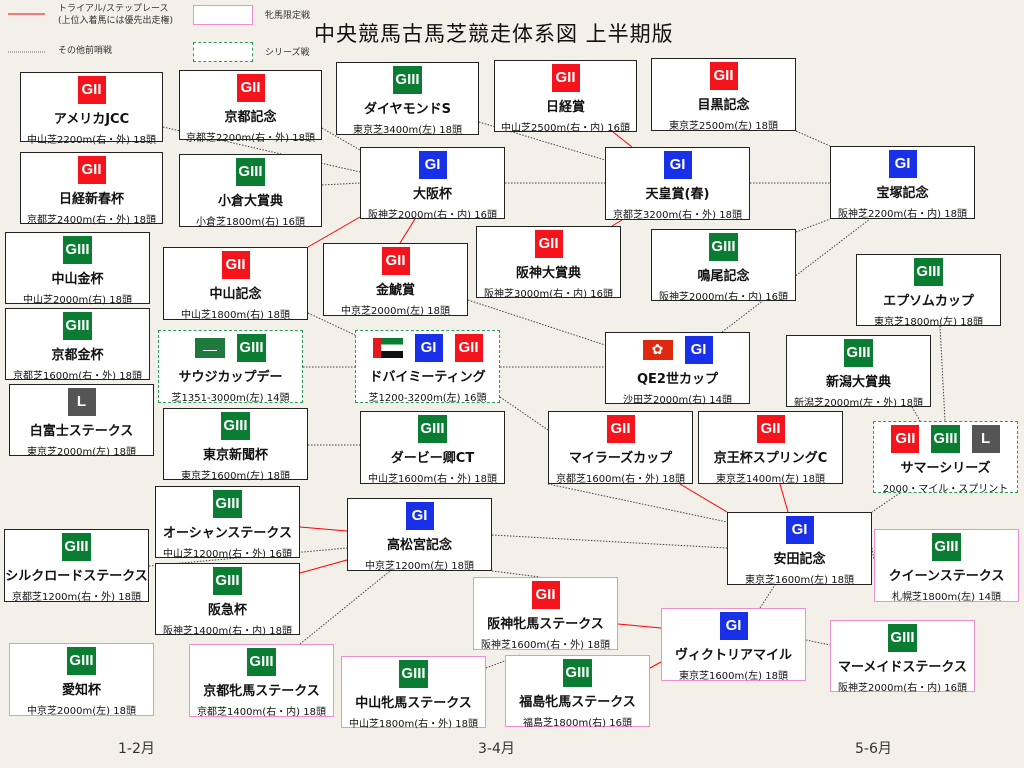 This screenshot has width=1024, height=768. Describe the element at coordinates (577, 723) in the screenshot. I see `race-course: 福島芝1800m(右) 16頭` at that location.